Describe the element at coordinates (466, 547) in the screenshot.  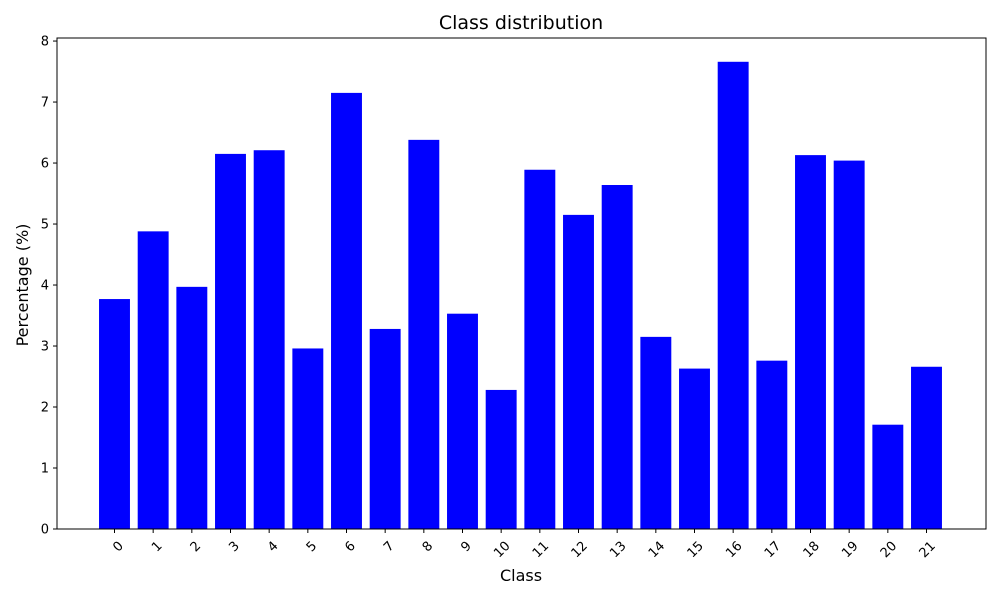
I see `x-tick-label: 9` at that location.